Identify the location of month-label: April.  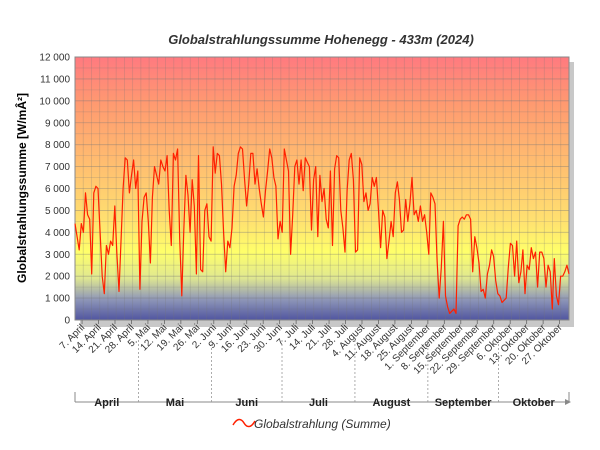
(106, 403).